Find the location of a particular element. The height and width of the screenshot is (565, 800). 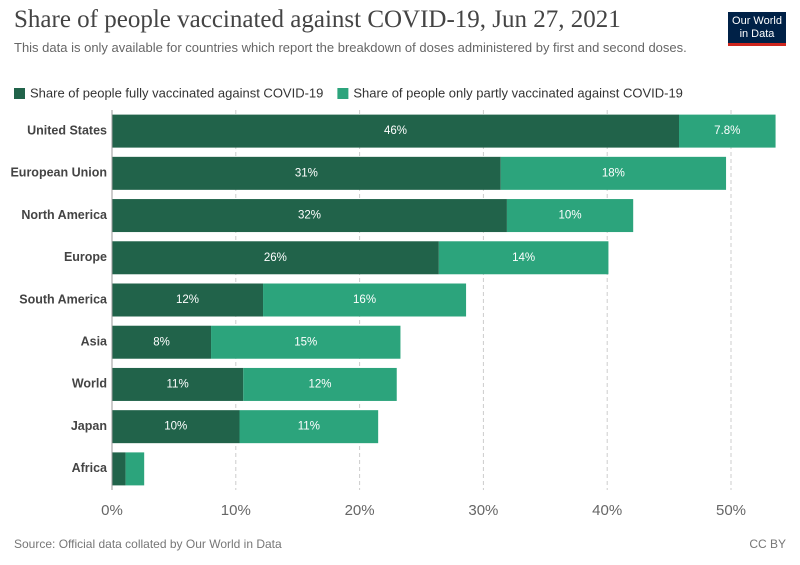

y-tick-label: Africa is located at coordinates (90, 468).